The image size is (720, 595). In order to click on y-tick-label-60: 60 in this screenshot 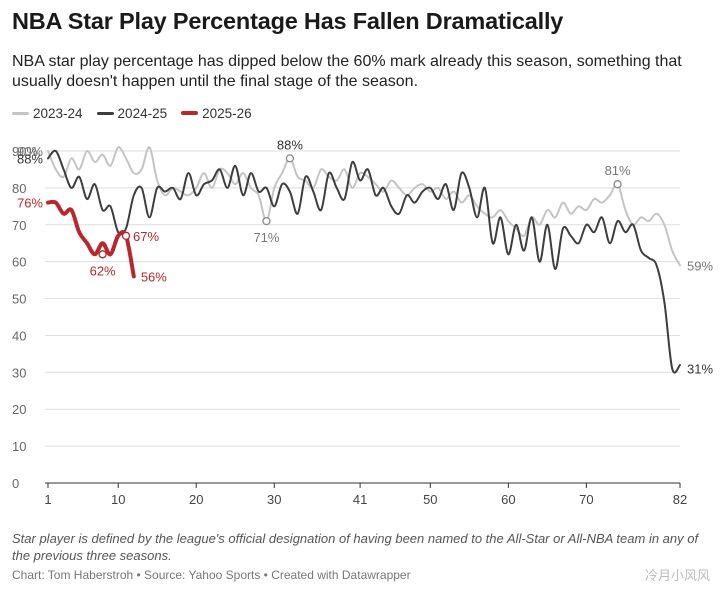, I will do `click(19, 262)`.